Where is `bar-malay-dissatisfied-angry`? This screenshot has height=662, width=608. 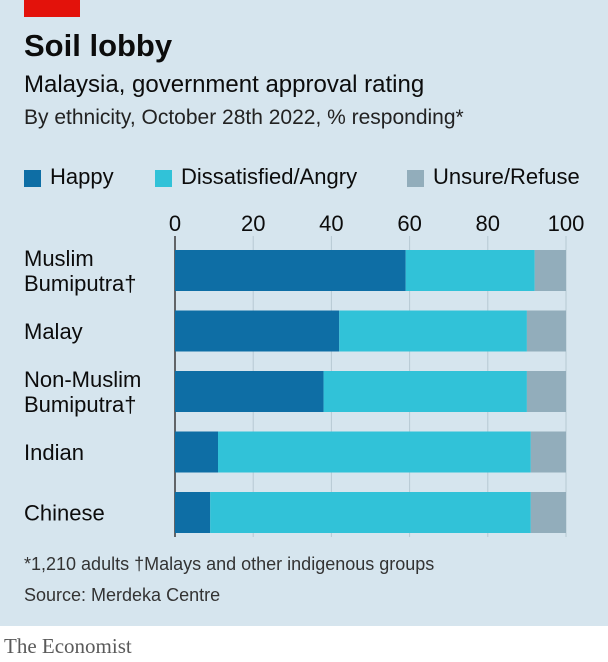
bar-malay-dissatisfied-angry is located at coordinates (433, 331).